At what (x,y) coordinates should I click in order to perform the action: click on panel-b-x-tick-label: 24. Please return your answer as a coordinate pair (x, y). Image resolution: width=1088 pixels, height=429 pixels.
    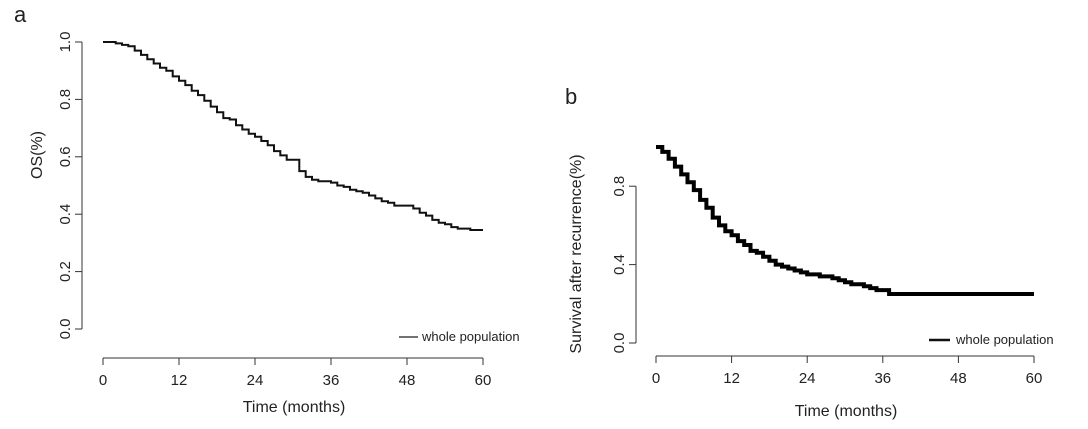
    Looking at the image, I should click on (807, 378).